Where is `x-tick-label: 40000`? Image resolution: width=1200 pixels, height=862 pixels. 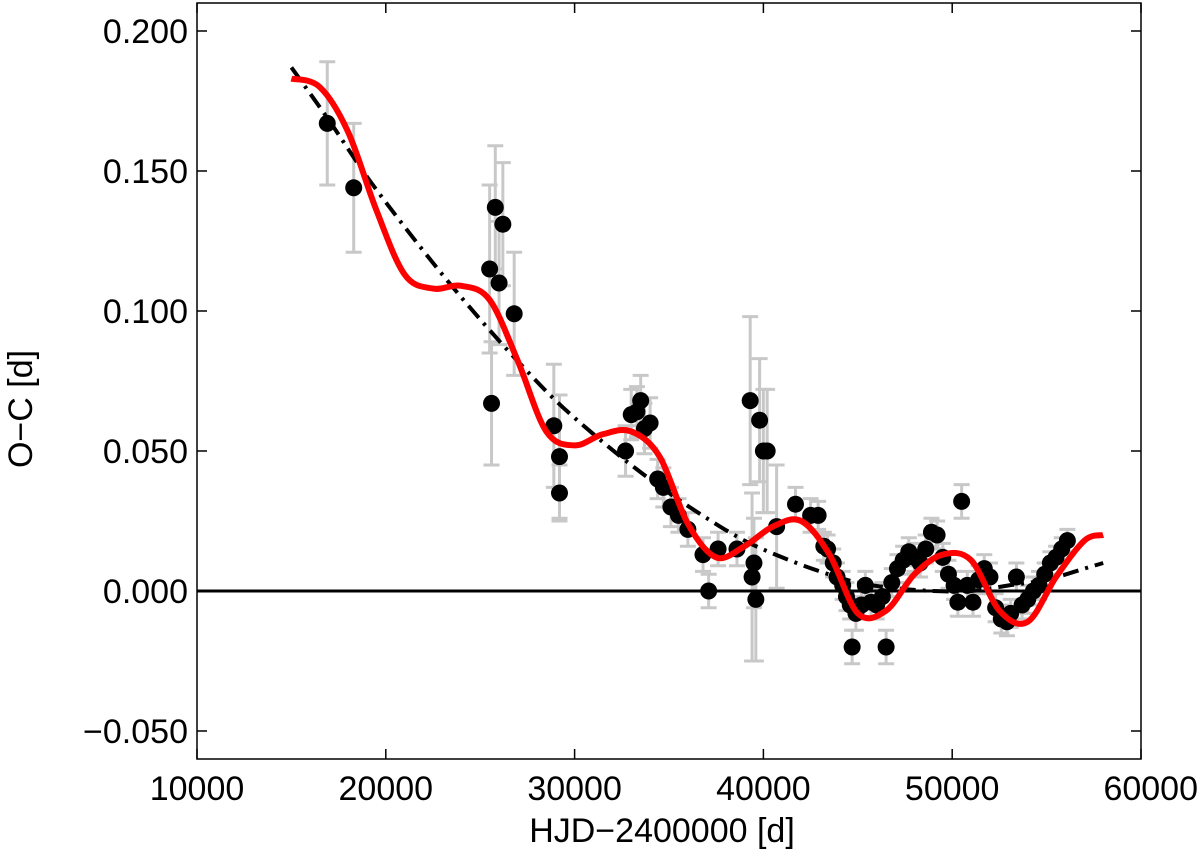 x-tick-label: 40000 is located at coordinates (763, 789).